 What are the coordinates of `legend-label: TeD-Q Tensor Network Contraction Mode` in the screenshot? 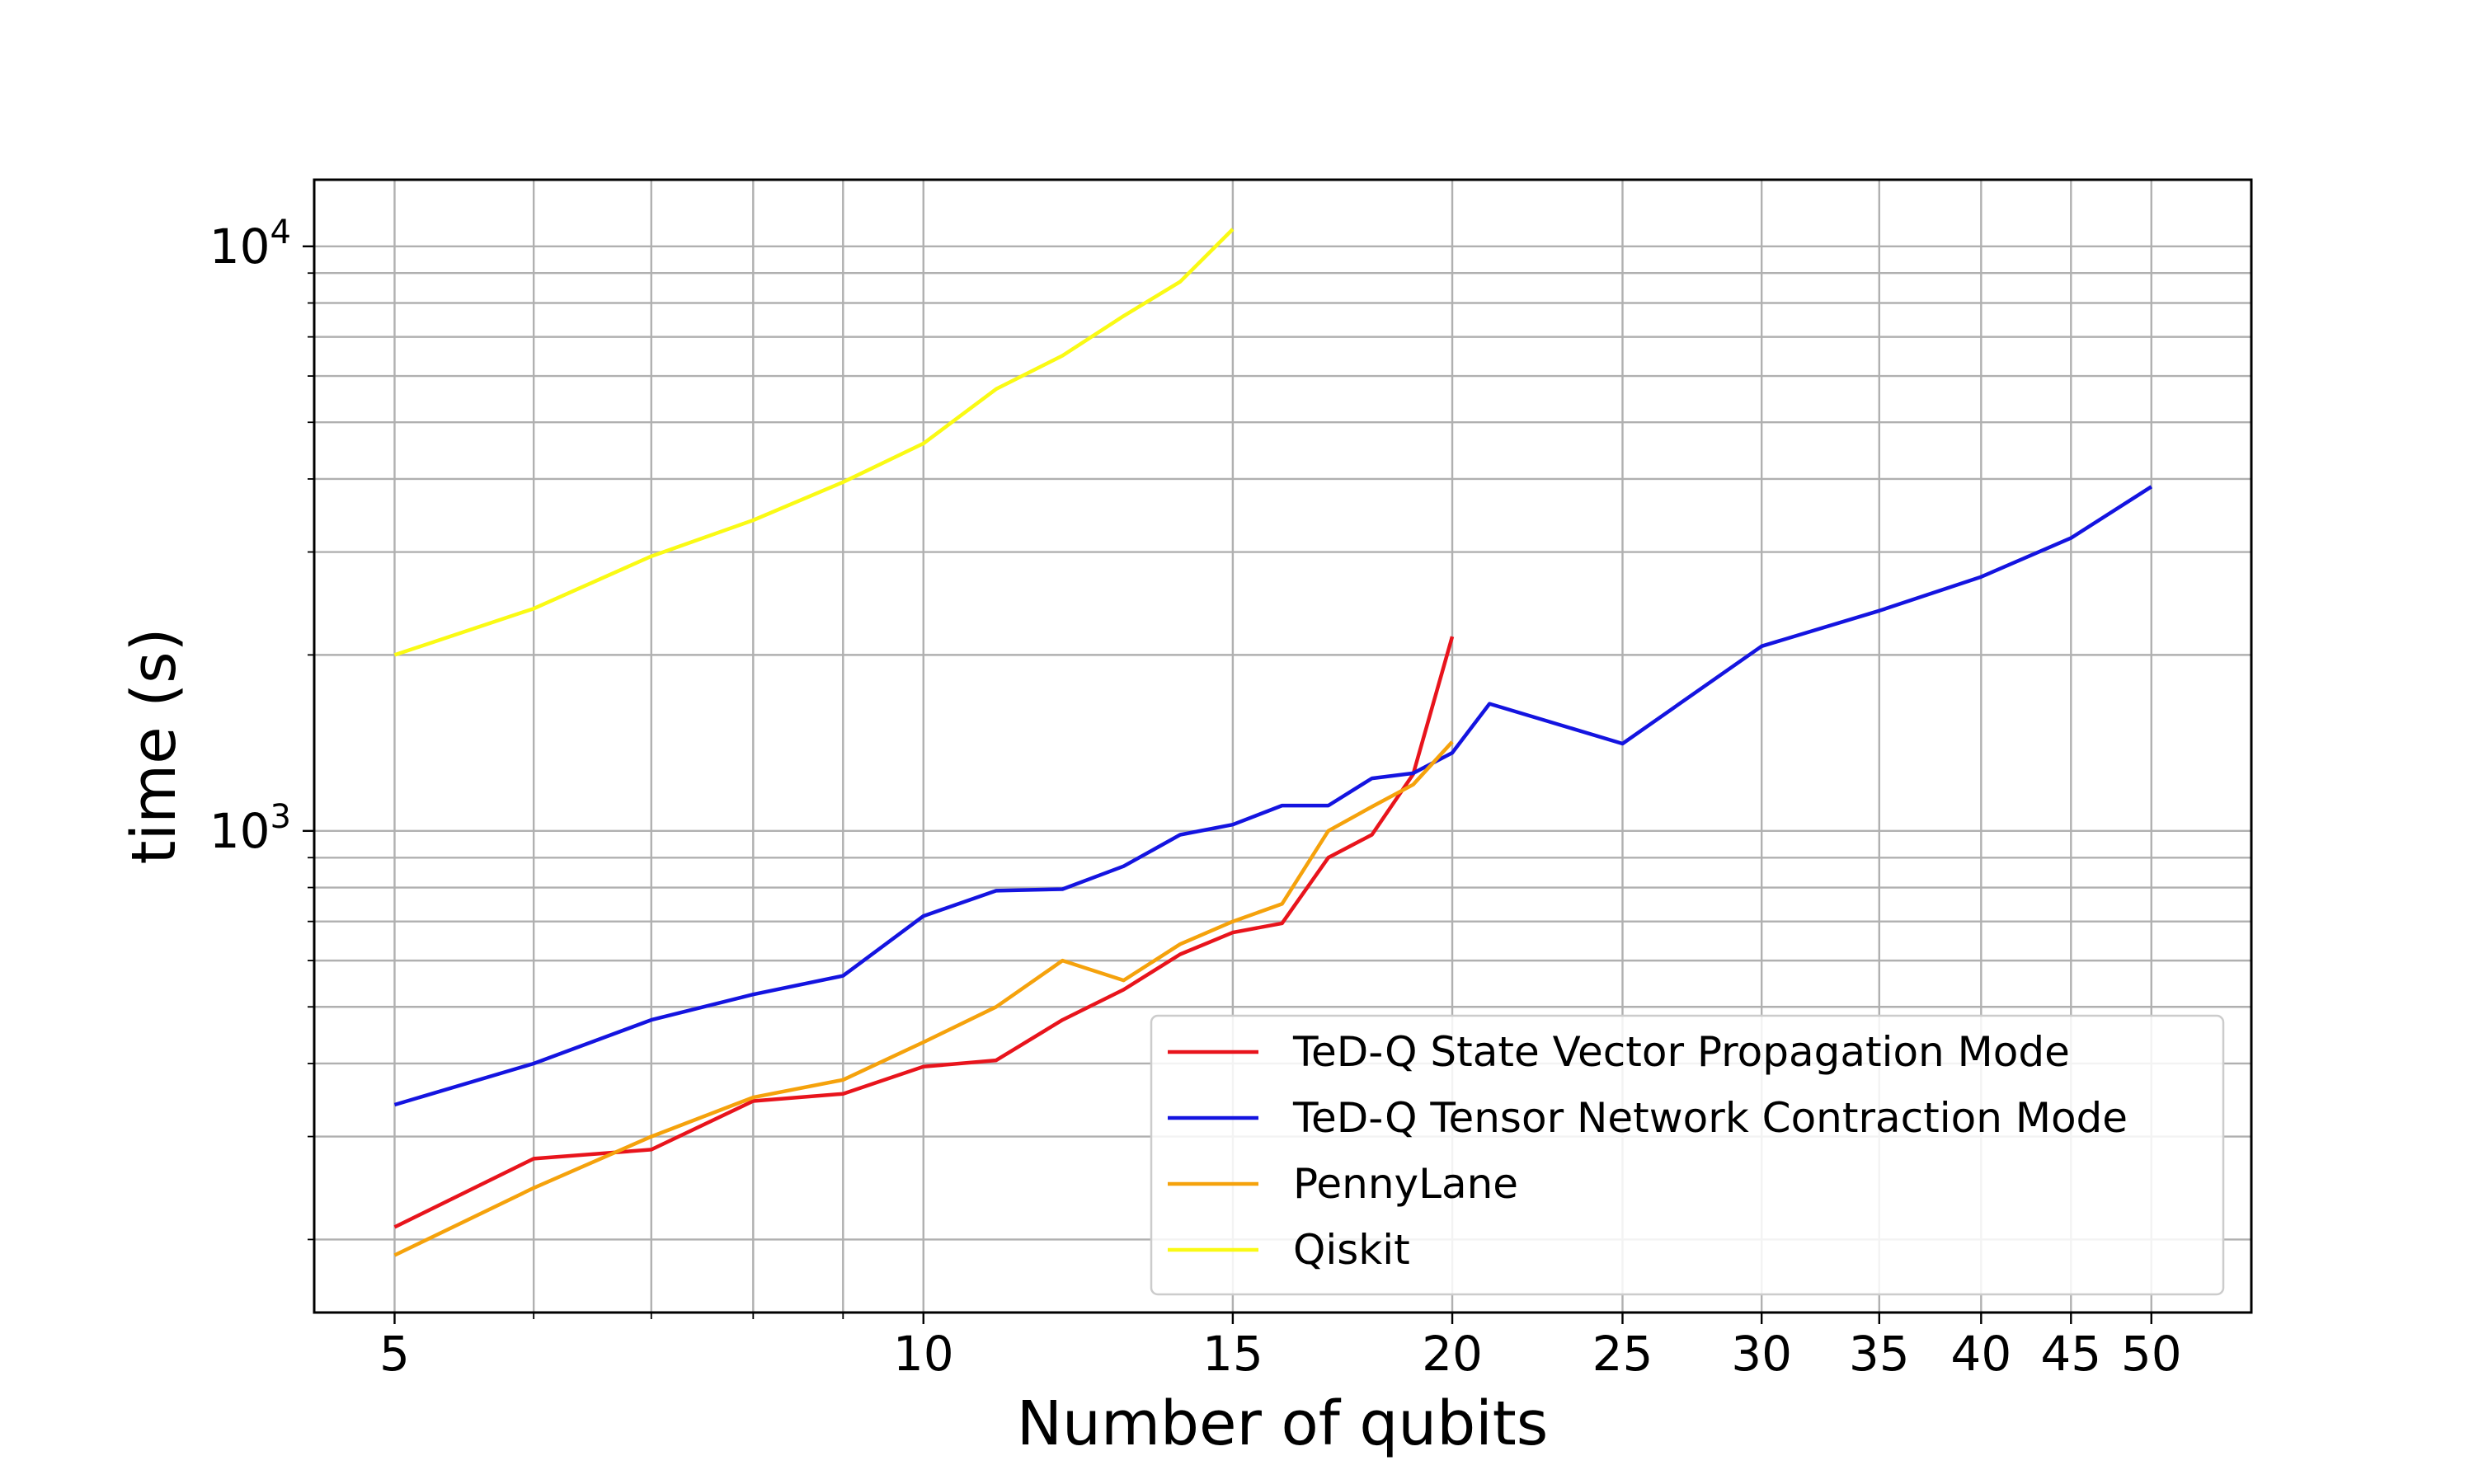 It's located at (1710, 1118).